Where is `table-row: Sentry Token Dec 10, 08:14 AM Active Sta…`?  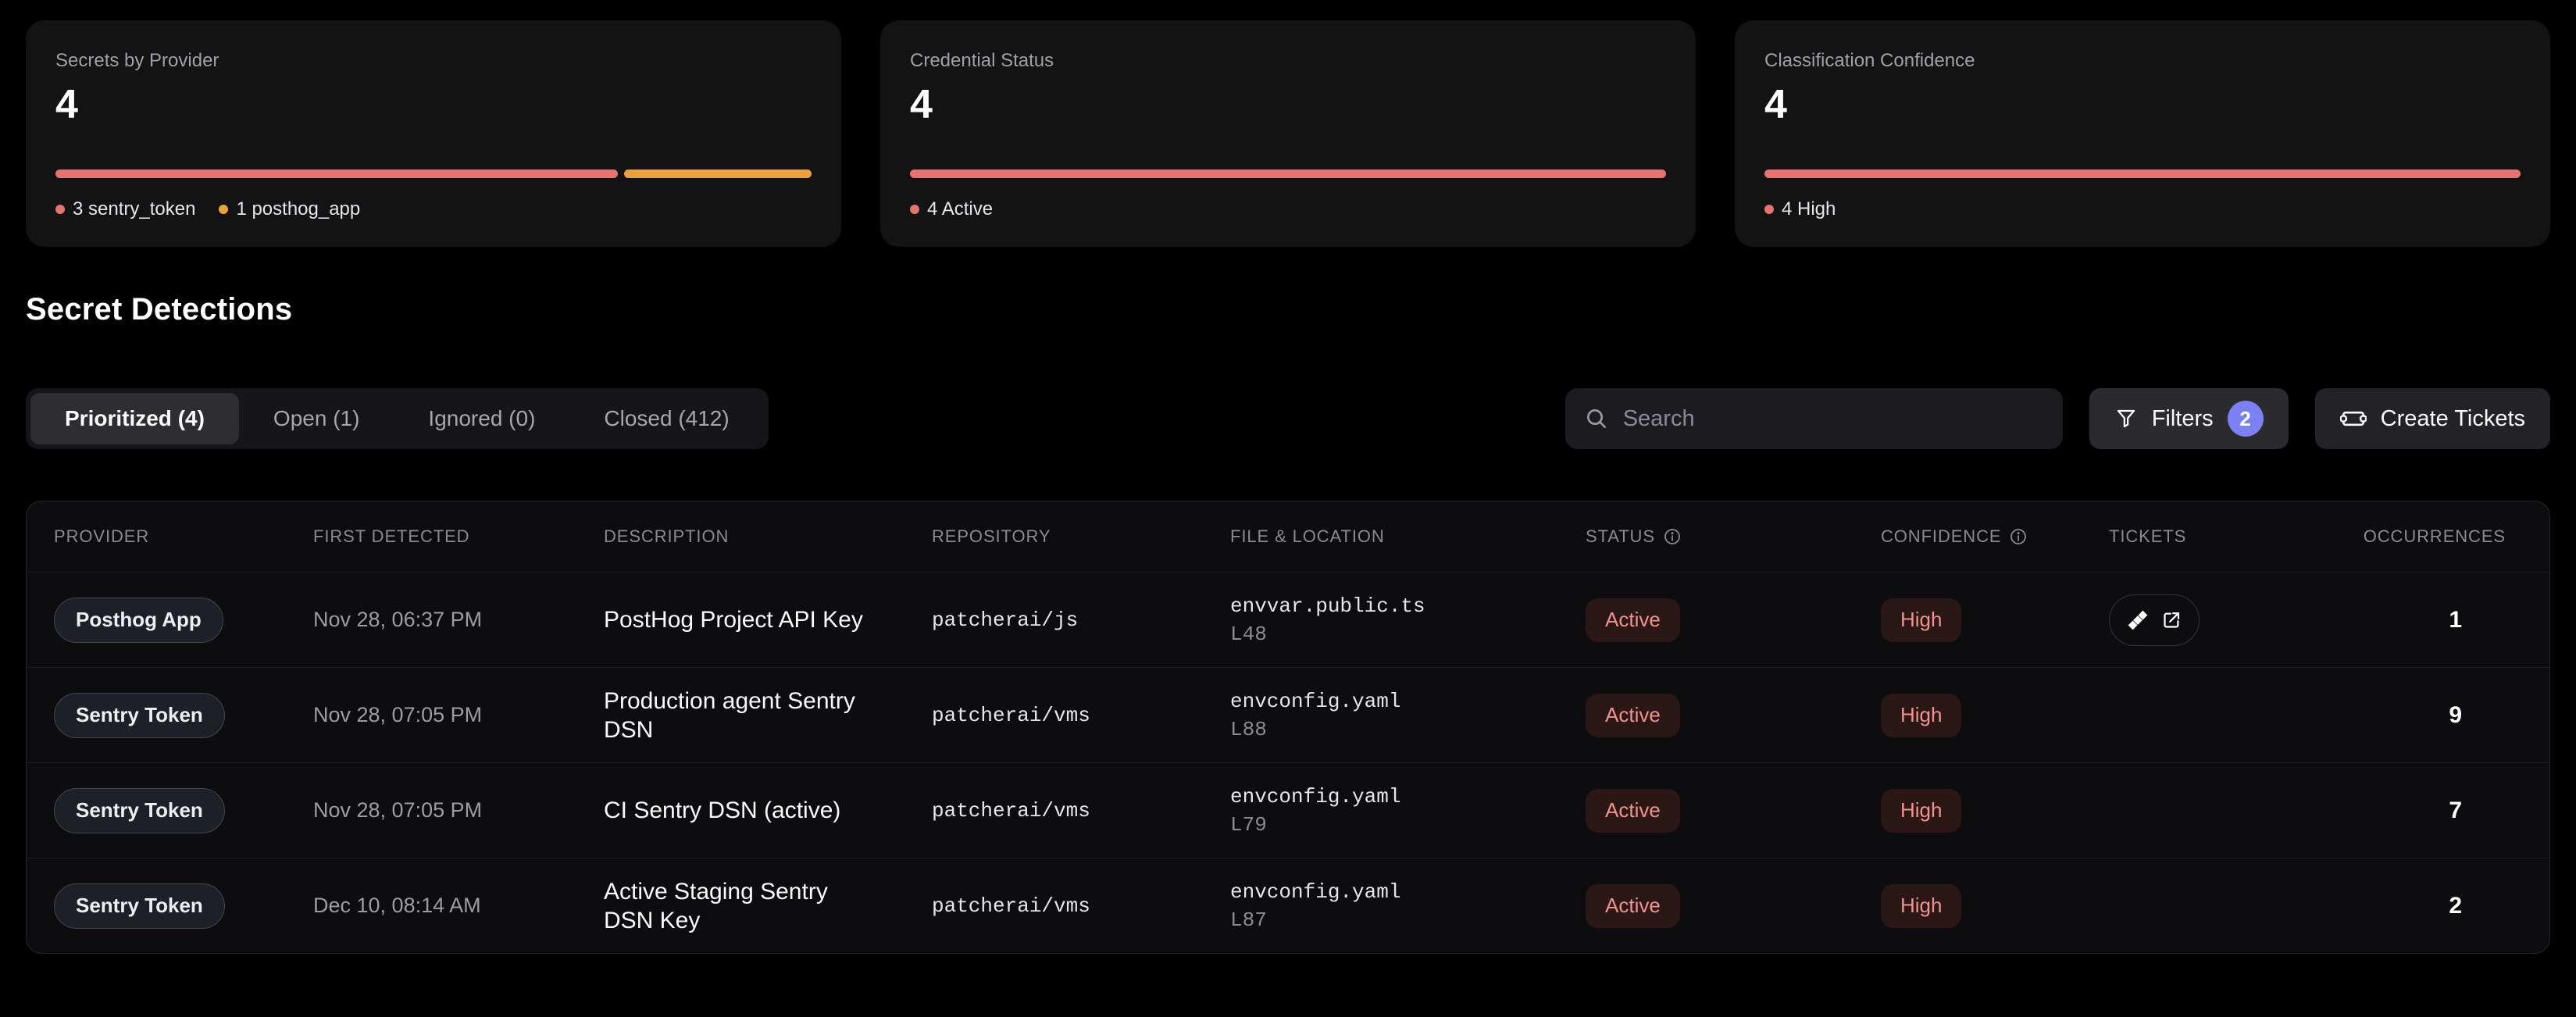 table-row: Sentry Token Dec 10, 08:14 AM Active Sta… is located at coordinates (1288, 906).